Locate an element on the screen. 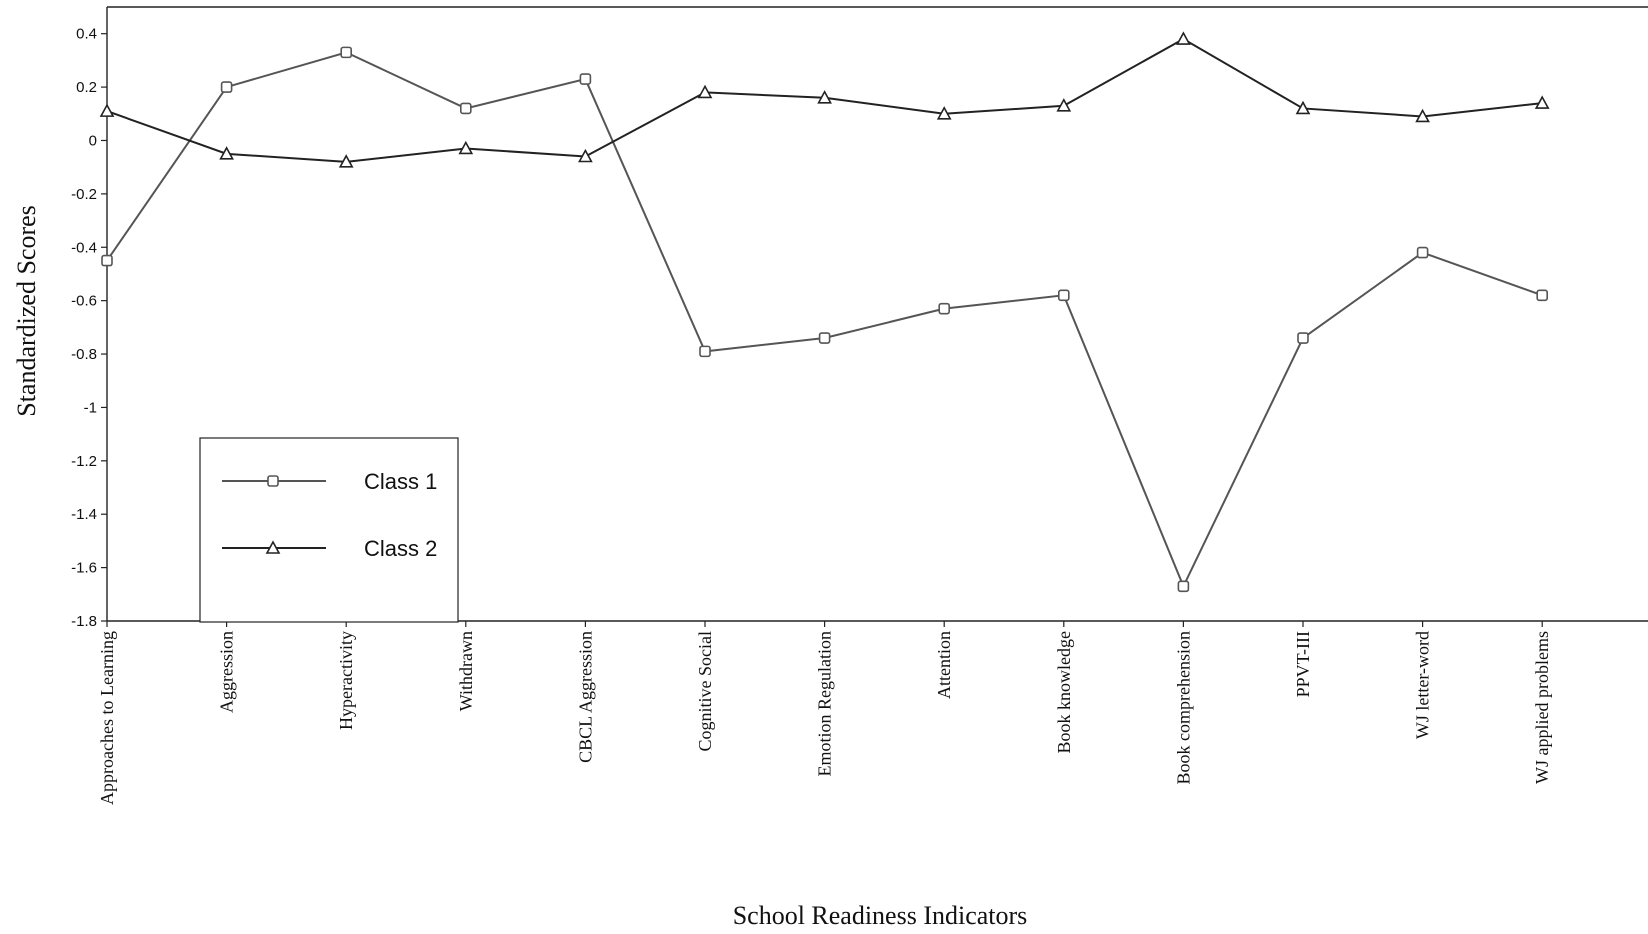 This screenshot has height=934, width=1648. y-tick-label: 0.4 is located at coordinates (86, 34).